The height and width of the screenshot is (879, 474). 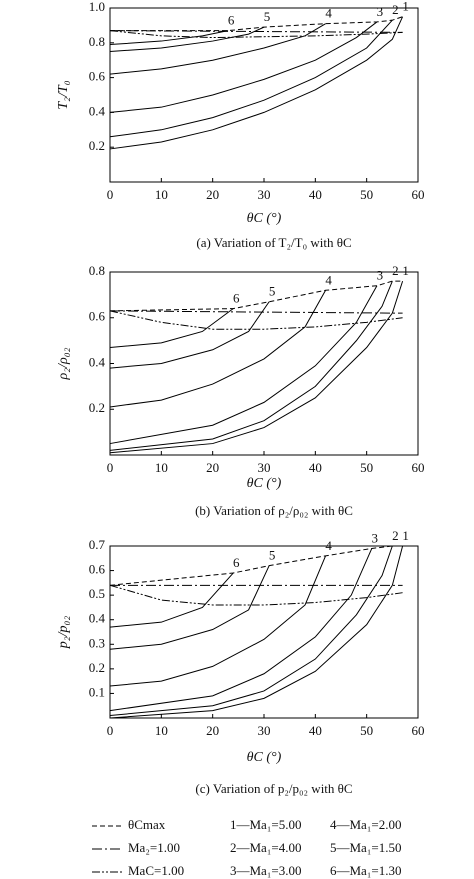 What do you see at coordinates (97, 642) in the screenshot?
I see `y-tick-label: 0.3` at bounding box center [97, 642].